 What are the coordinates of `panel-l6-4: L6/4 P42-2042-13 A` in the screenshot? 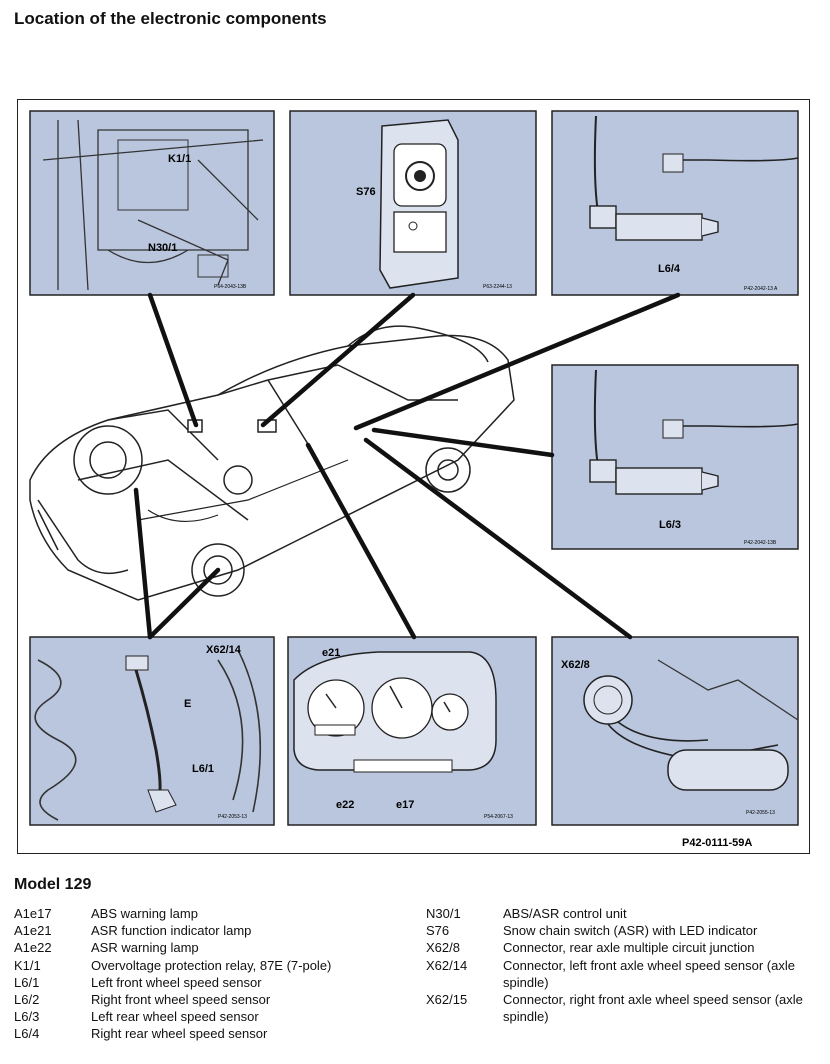 It's located at (675, 203).